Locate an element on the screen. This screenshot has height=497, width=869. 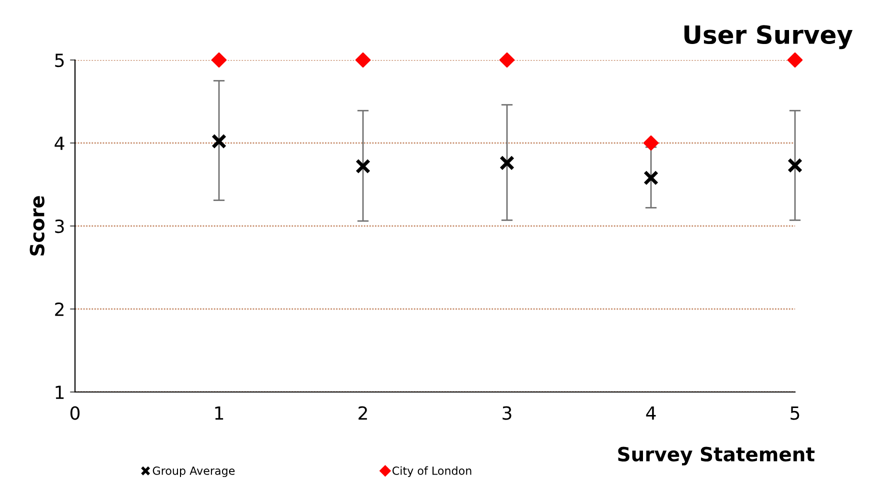
x-axis-title: Survey Statement is located at coordinates (716, 456).